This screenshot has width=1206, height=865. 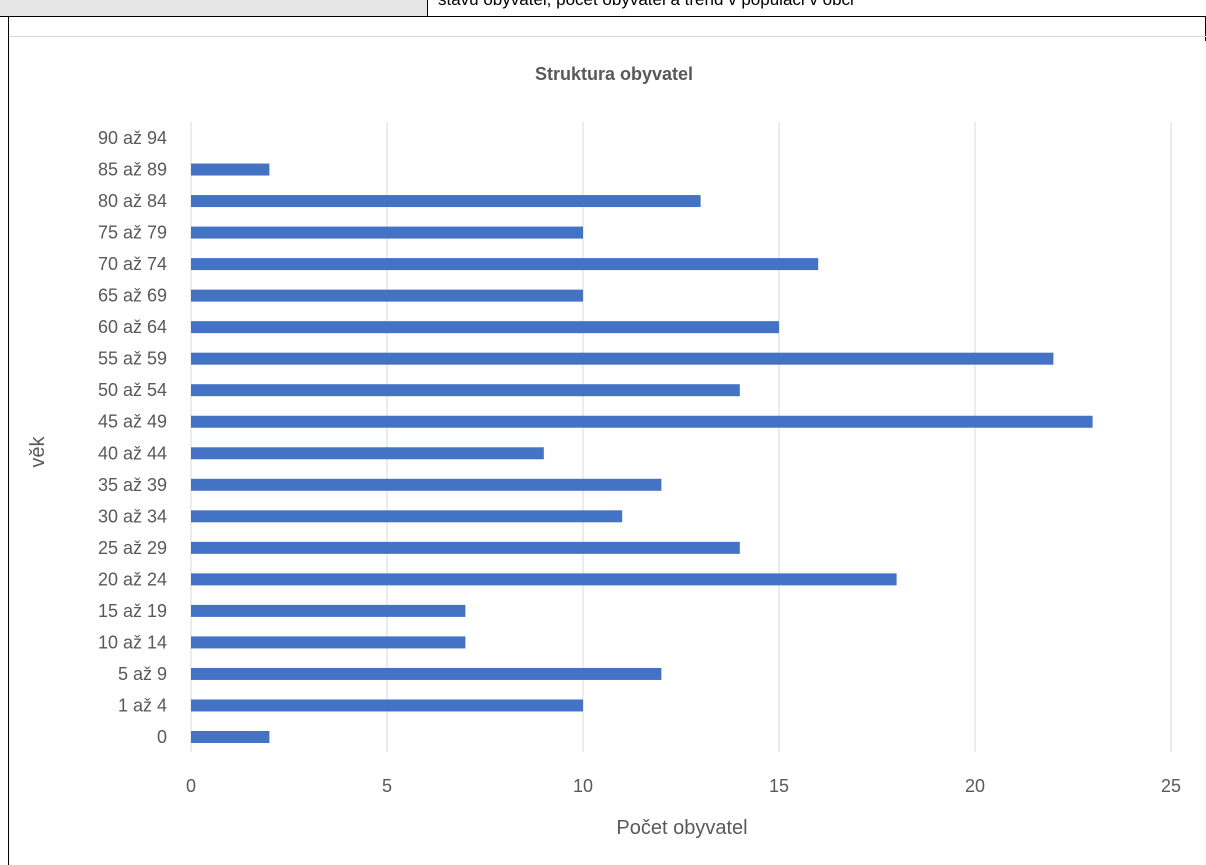 What do you see at coordinates (132, 296) in the screenshot?
I see `category-label: 65 až 69` at bounding box center [132, 296].